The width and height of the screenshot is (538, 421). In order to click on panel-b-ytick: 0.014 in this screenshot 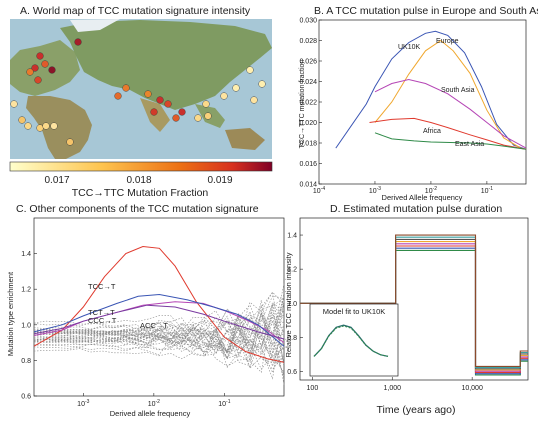, I will do `click(308, 185)`.